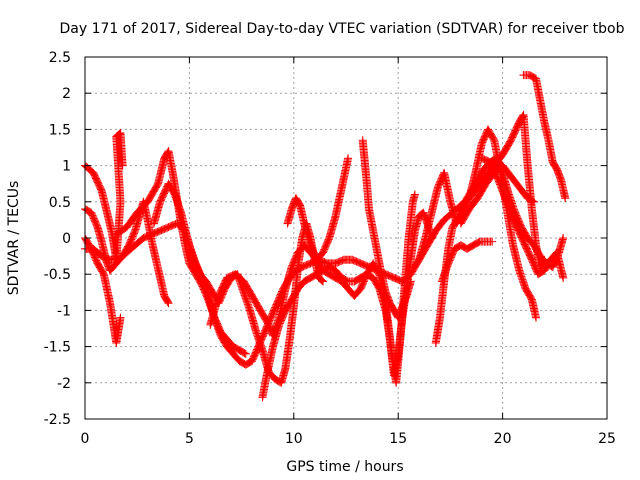  Describe the element at coordinates (344, 467) in the screenshot. I see `x-axis-label: GPS time / hours` at that location.